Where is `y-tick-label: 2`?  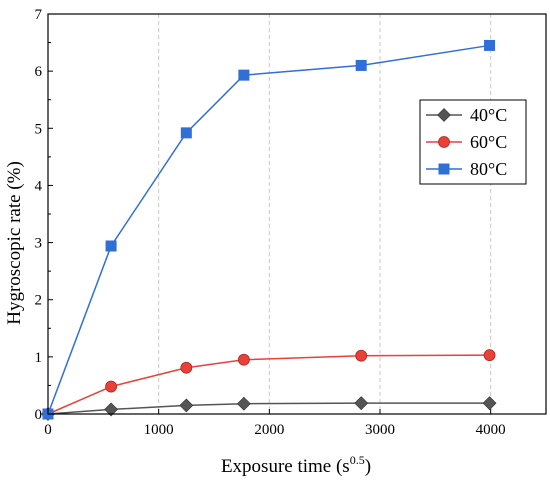
y-tick-label: 2 is located at coordinates (39, 301).